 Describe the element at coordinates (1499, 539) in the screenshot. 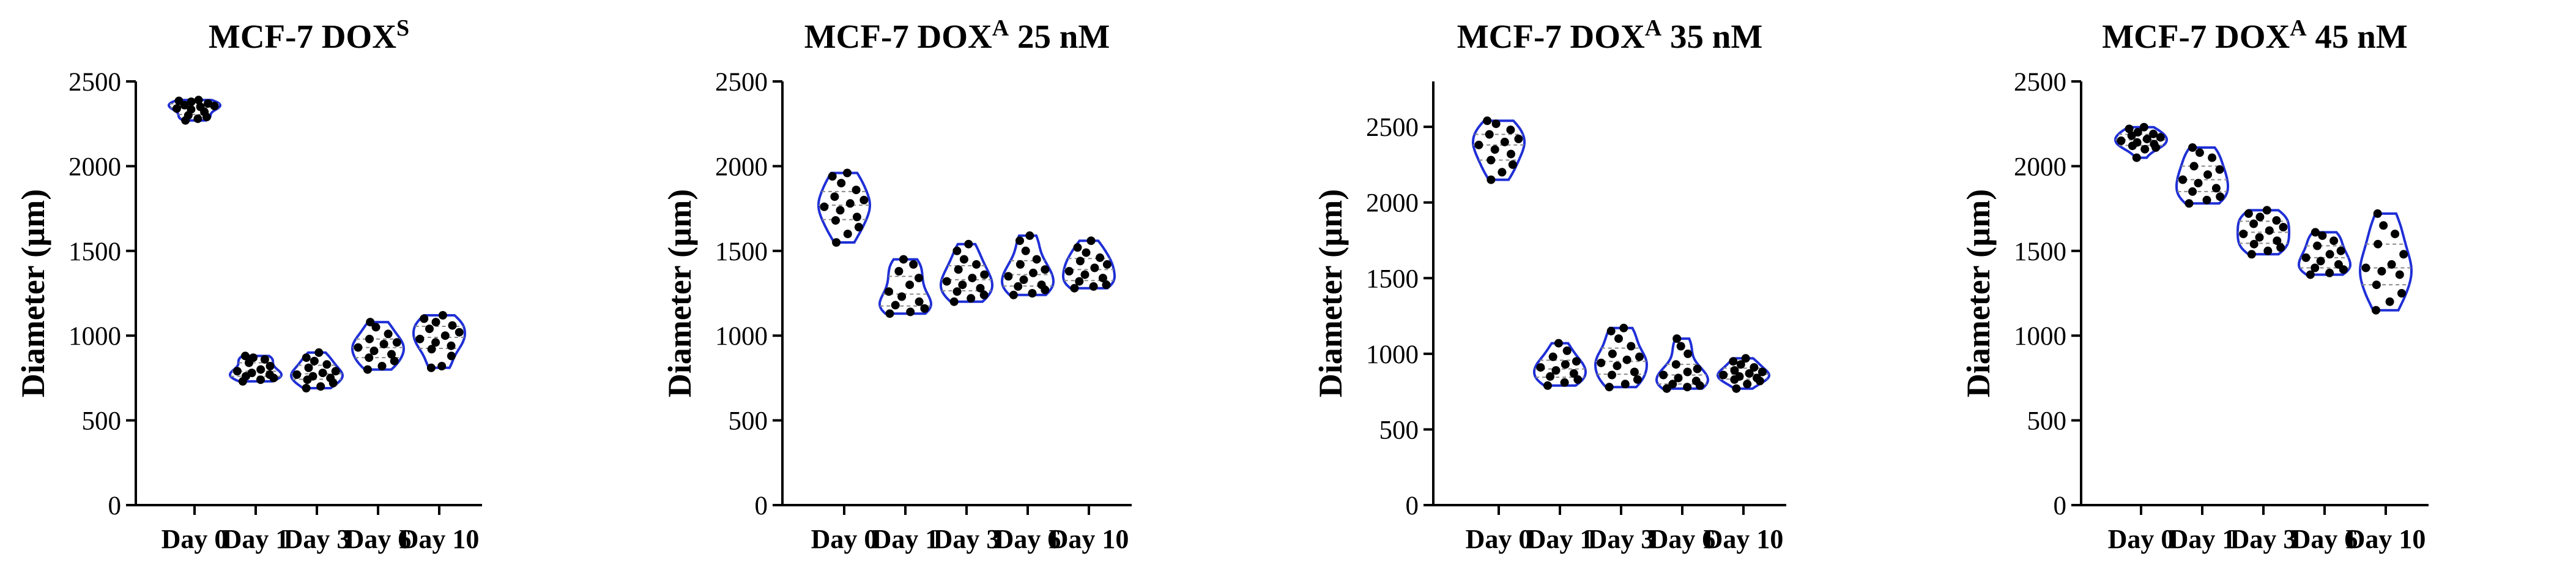

I see `x-tick-label: Day 0` at that location.